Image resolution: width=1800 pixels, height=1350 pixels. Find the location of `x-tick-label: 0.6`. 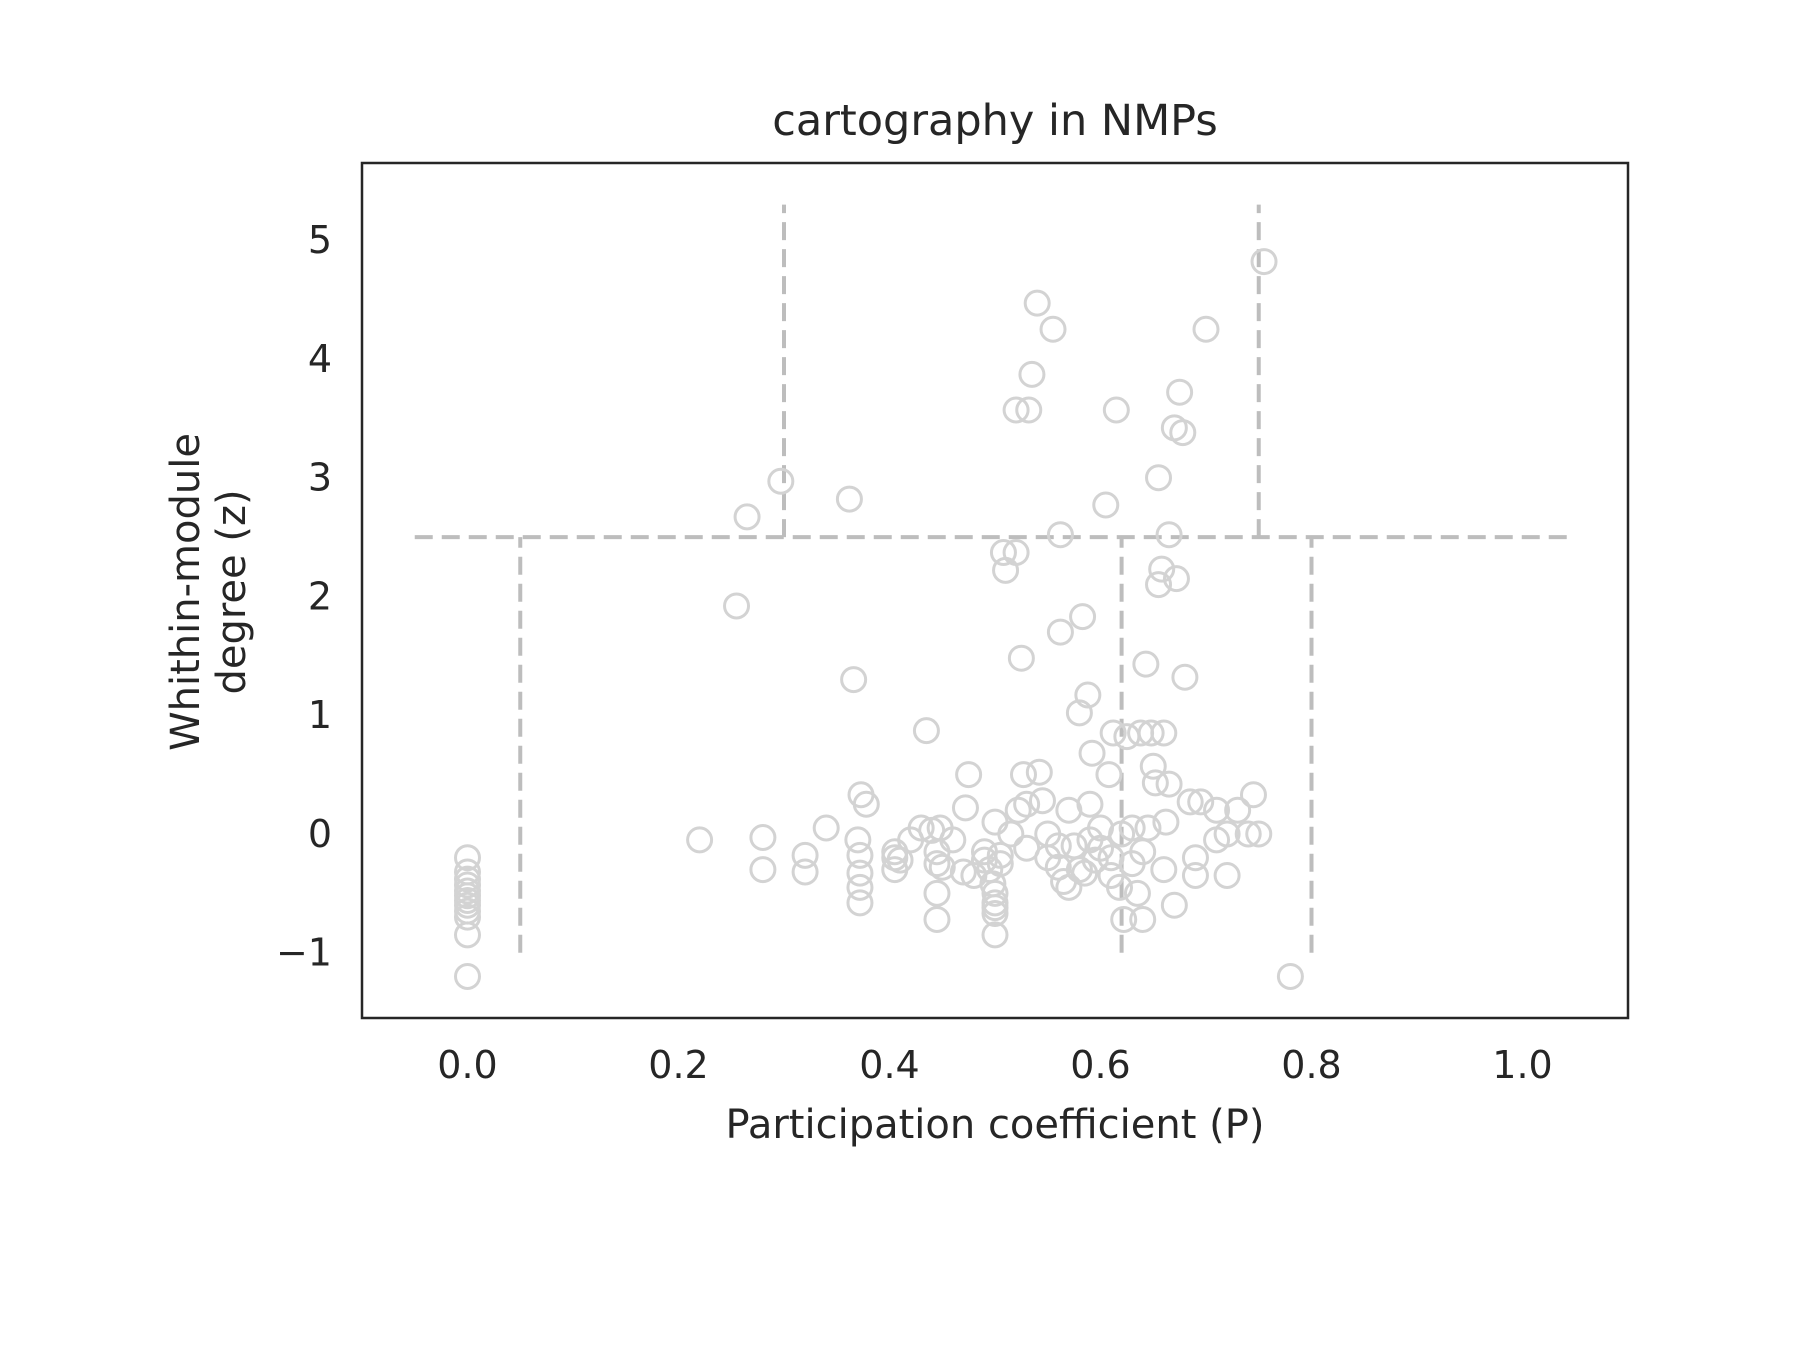

x-tick-label: 0.6 is located at coordinates (1100, 1065).